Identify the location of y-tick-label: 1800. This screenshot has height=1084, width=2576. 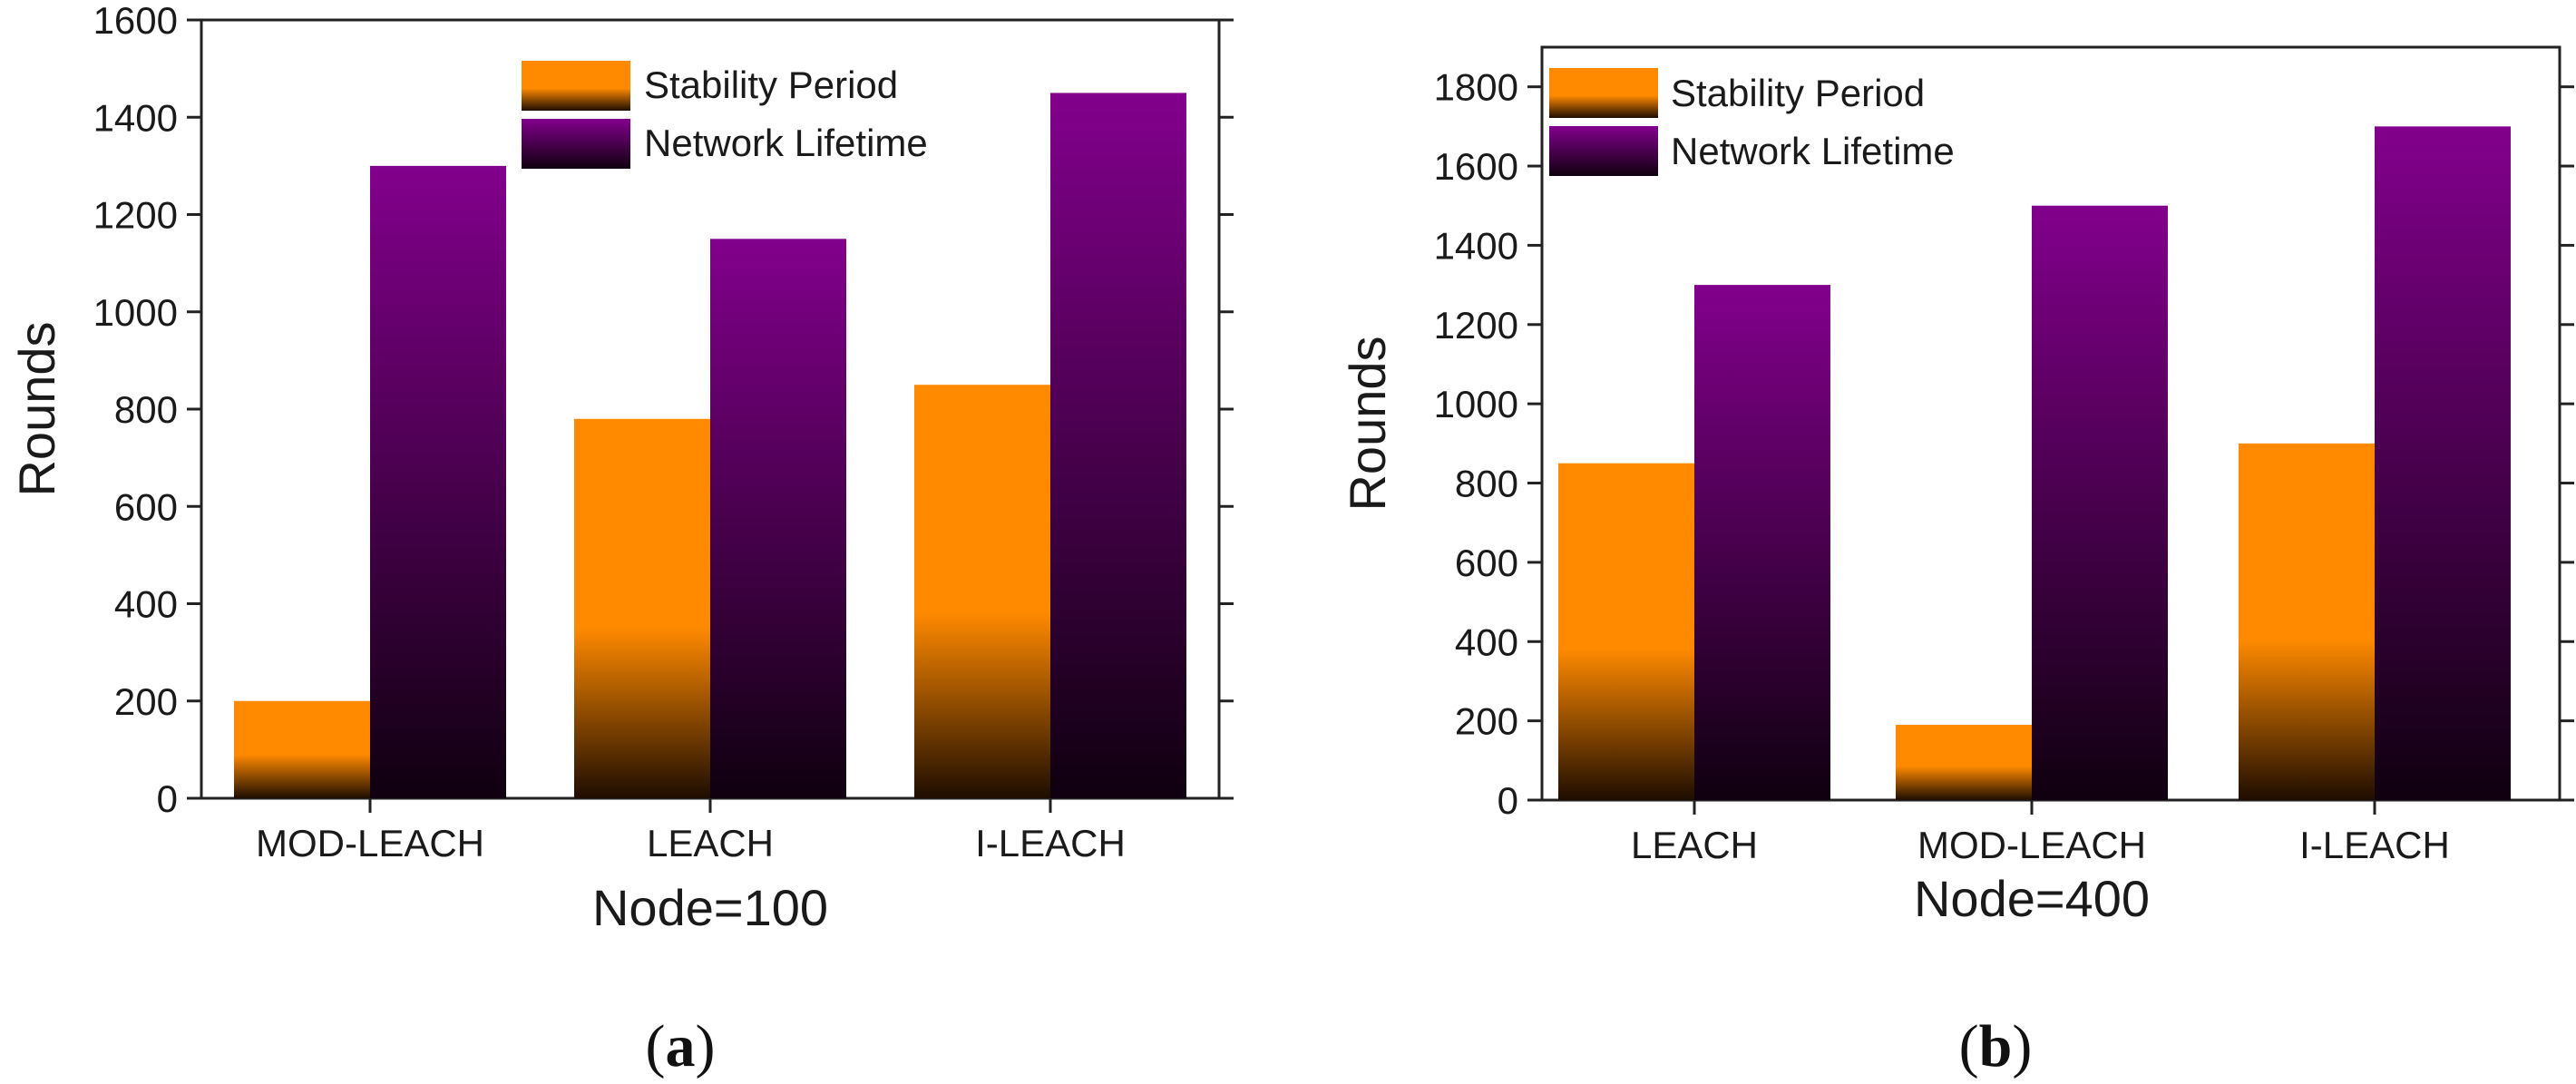
(1476, 87).